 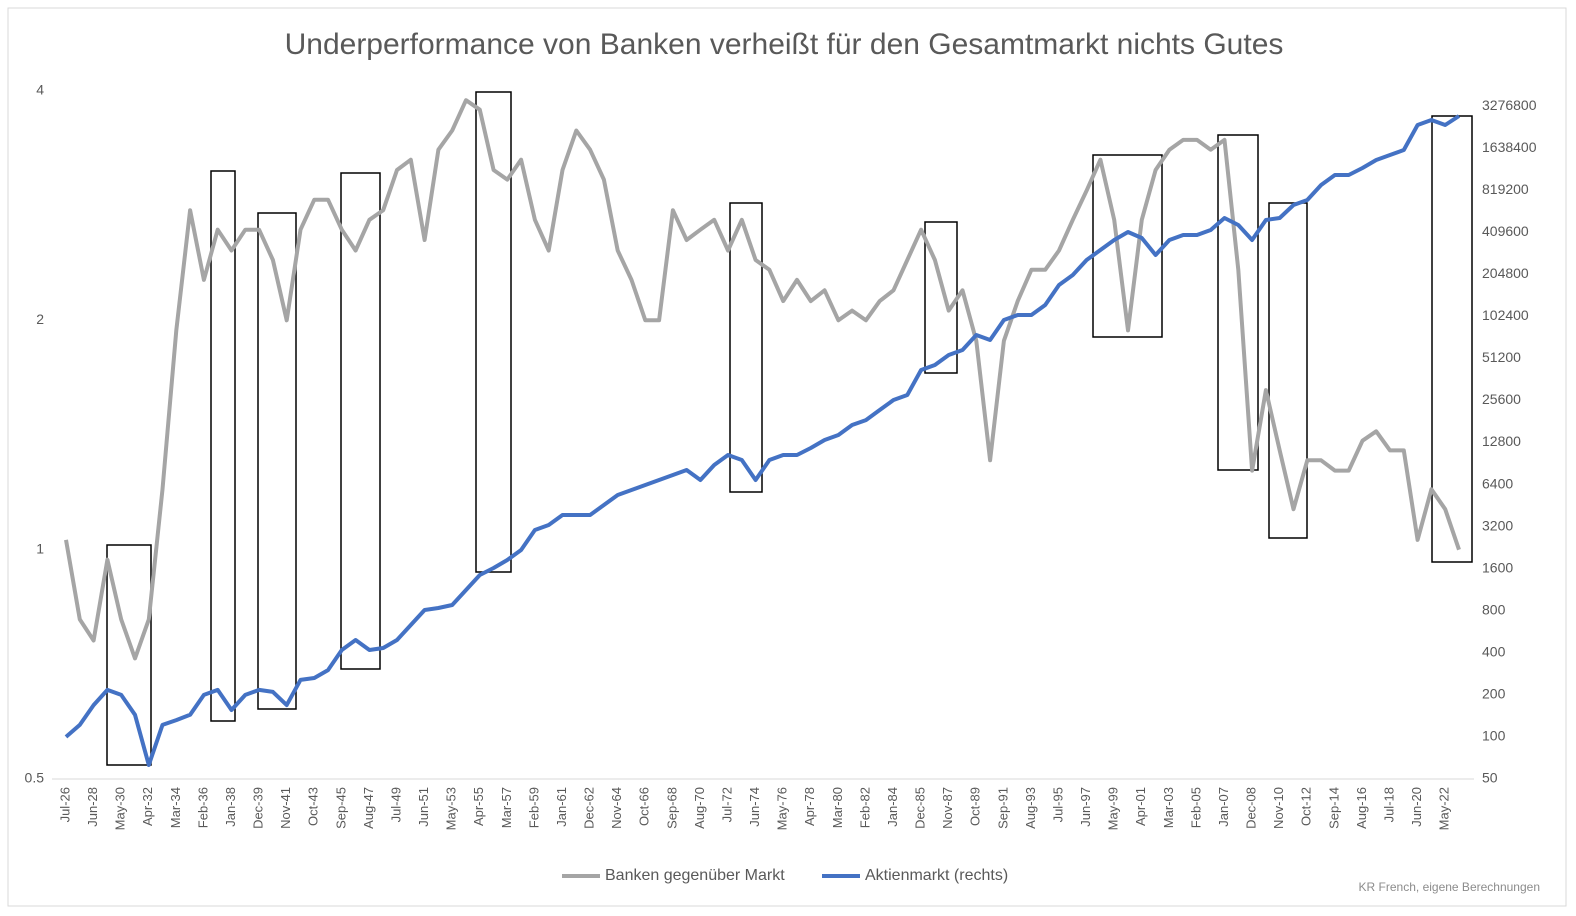 I want to click on x-tick-label: Nov-10, so click(x=1278, y=808).